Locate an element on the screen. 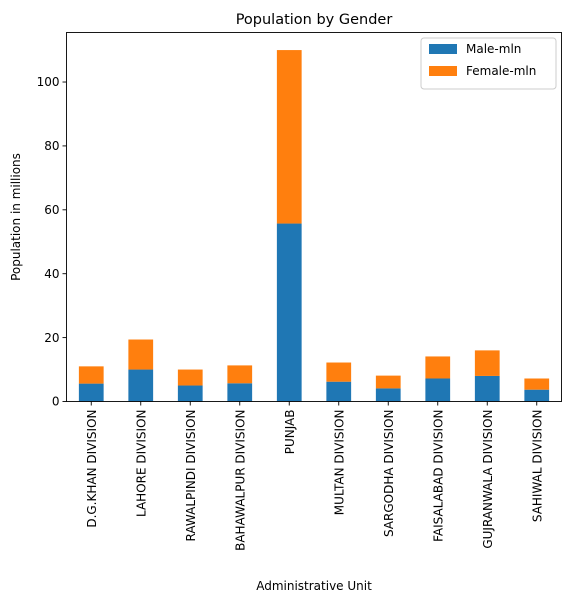 The height and width of the screenshot is (604, 571). y-axis-title: Population in millions is located at coordinates (16, 217).